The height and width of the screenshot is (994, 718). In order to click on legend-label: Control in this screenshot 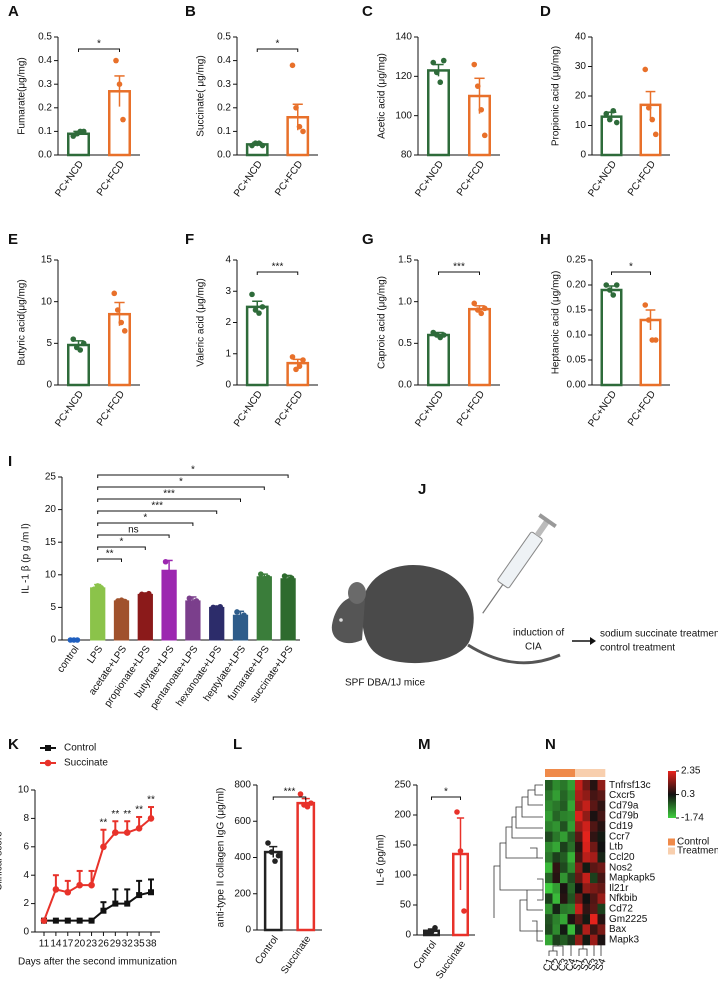, I will do `click(80, 748)`.